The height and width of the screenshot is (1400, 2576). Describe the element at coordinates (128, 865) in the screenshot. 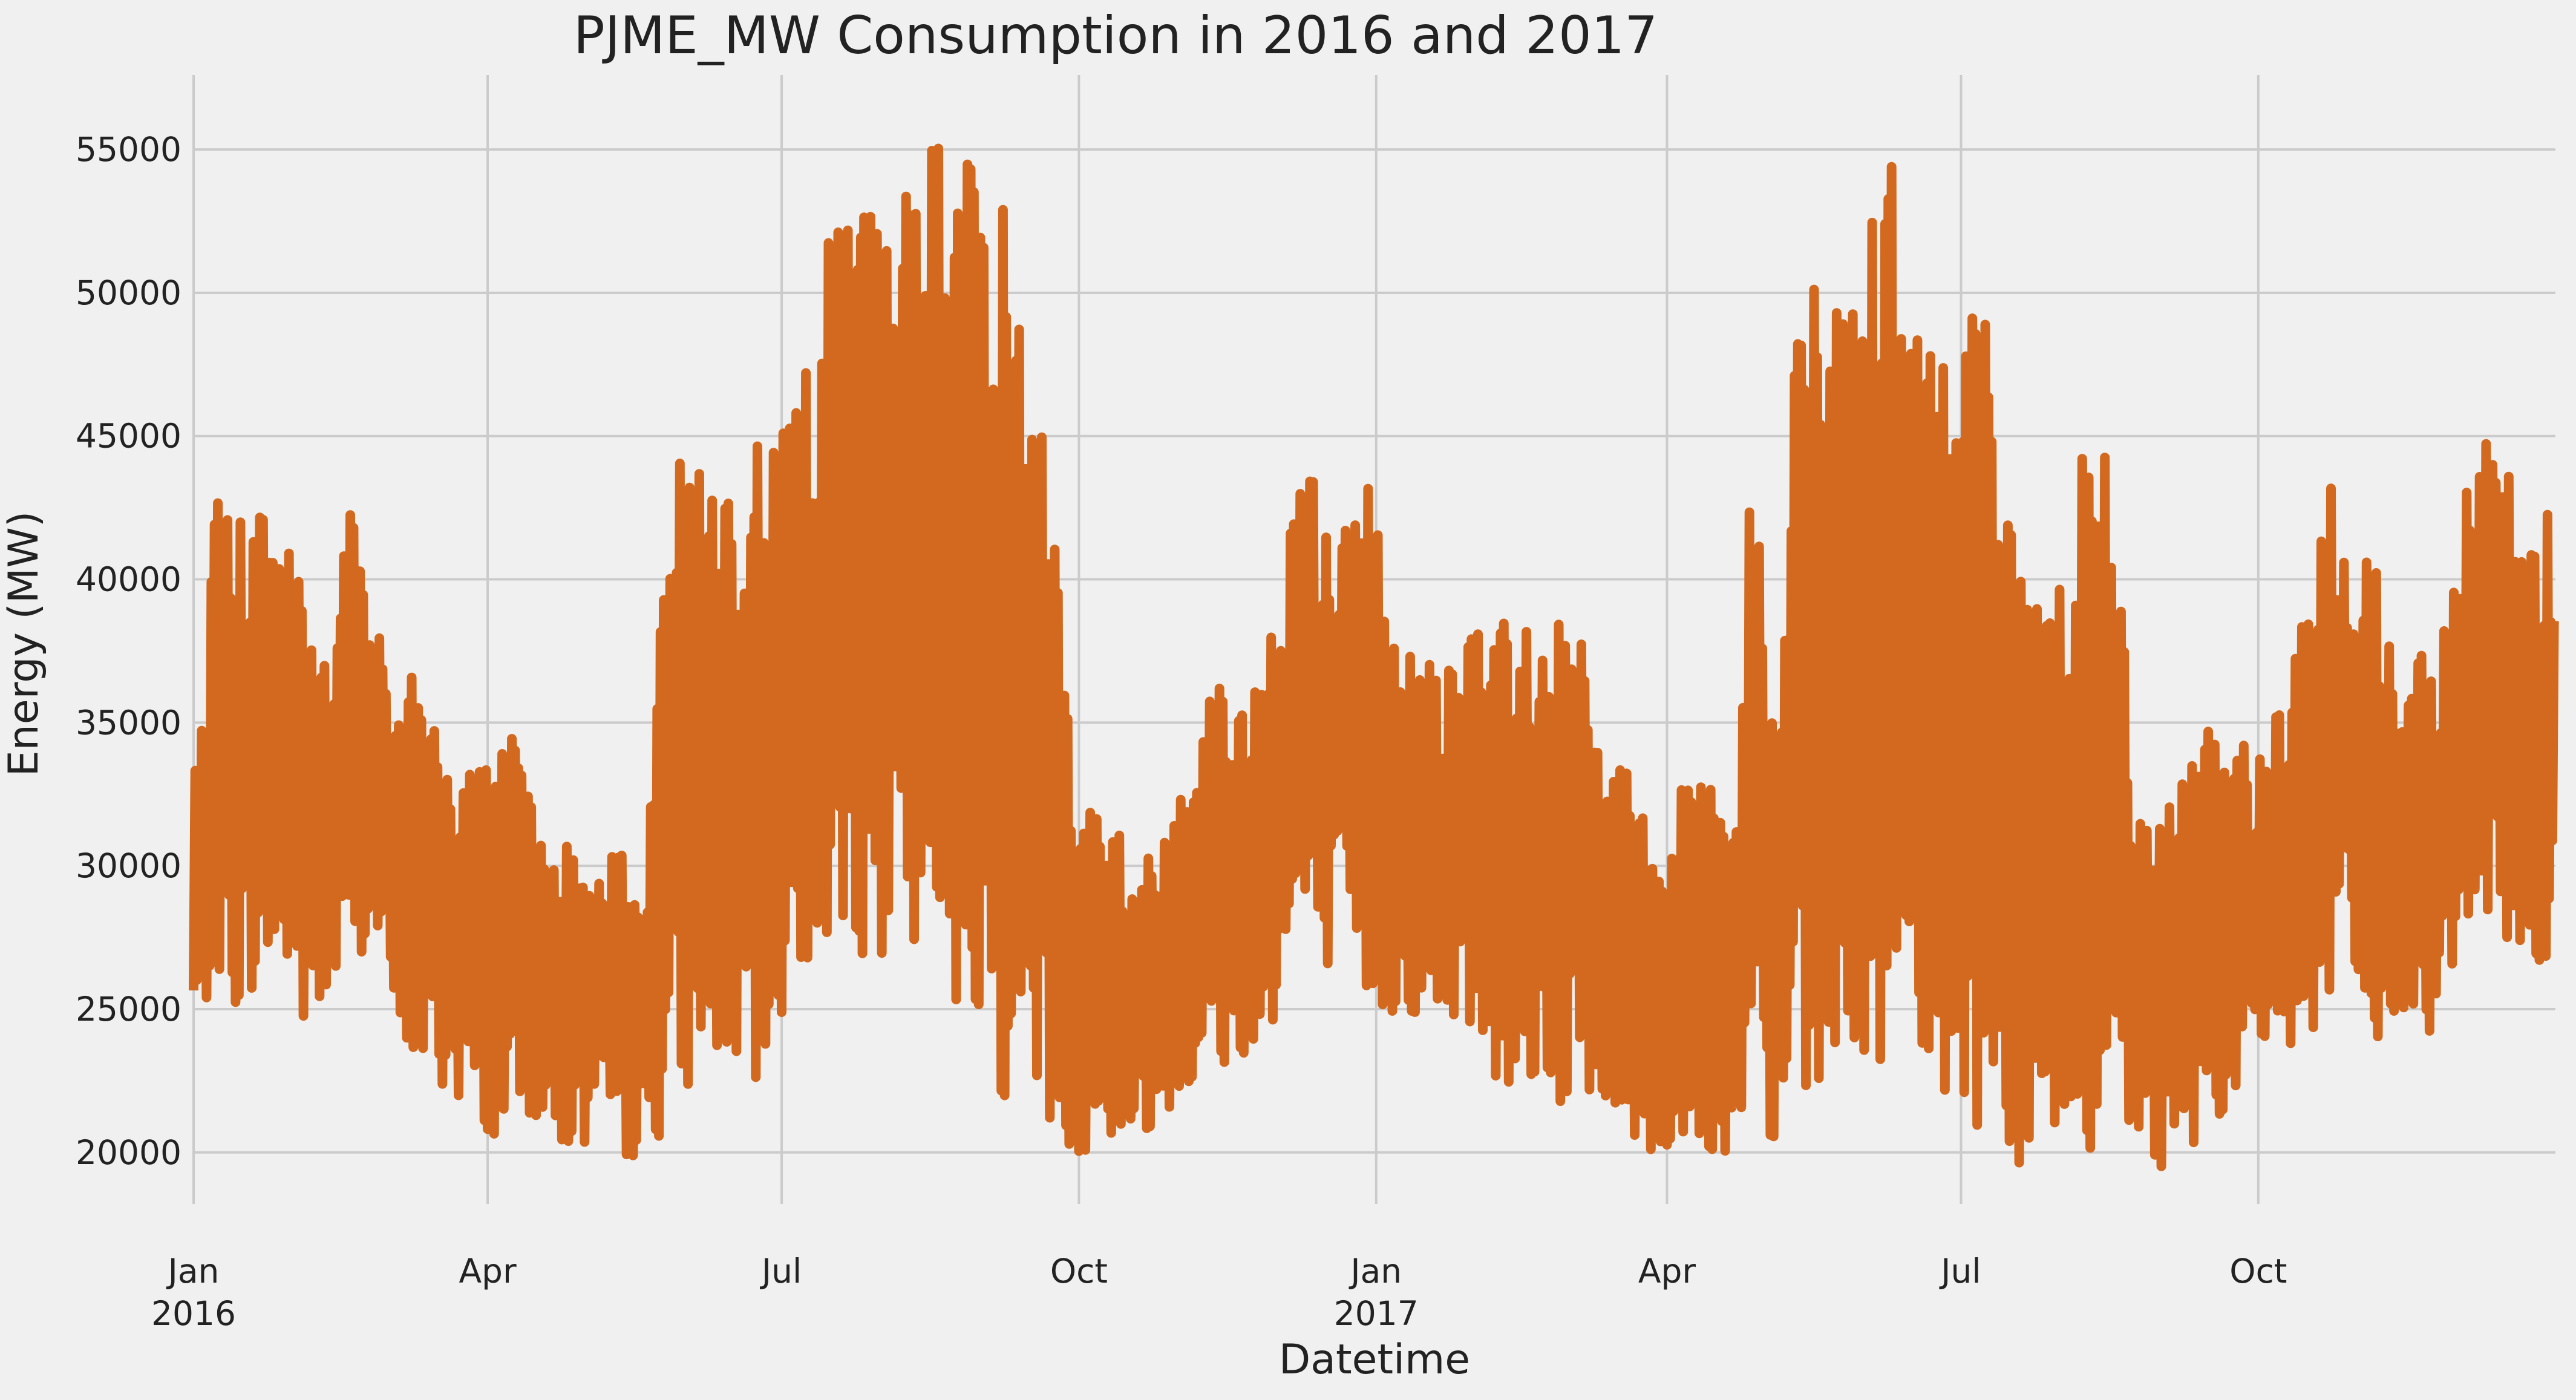

I see `y-tick-label: 30000` at that location.